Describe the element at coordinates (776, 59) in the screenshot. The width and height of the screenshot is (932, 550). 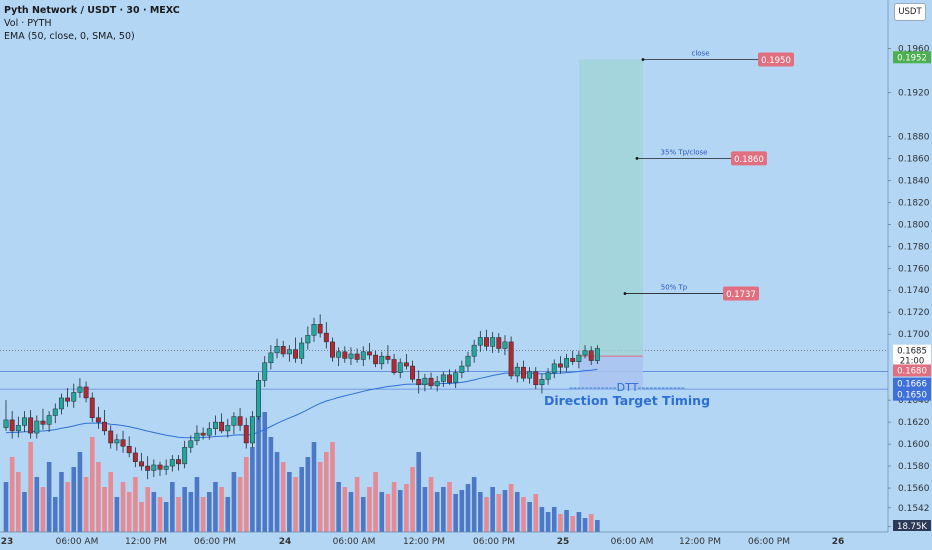
I see `target-badge` at that location.